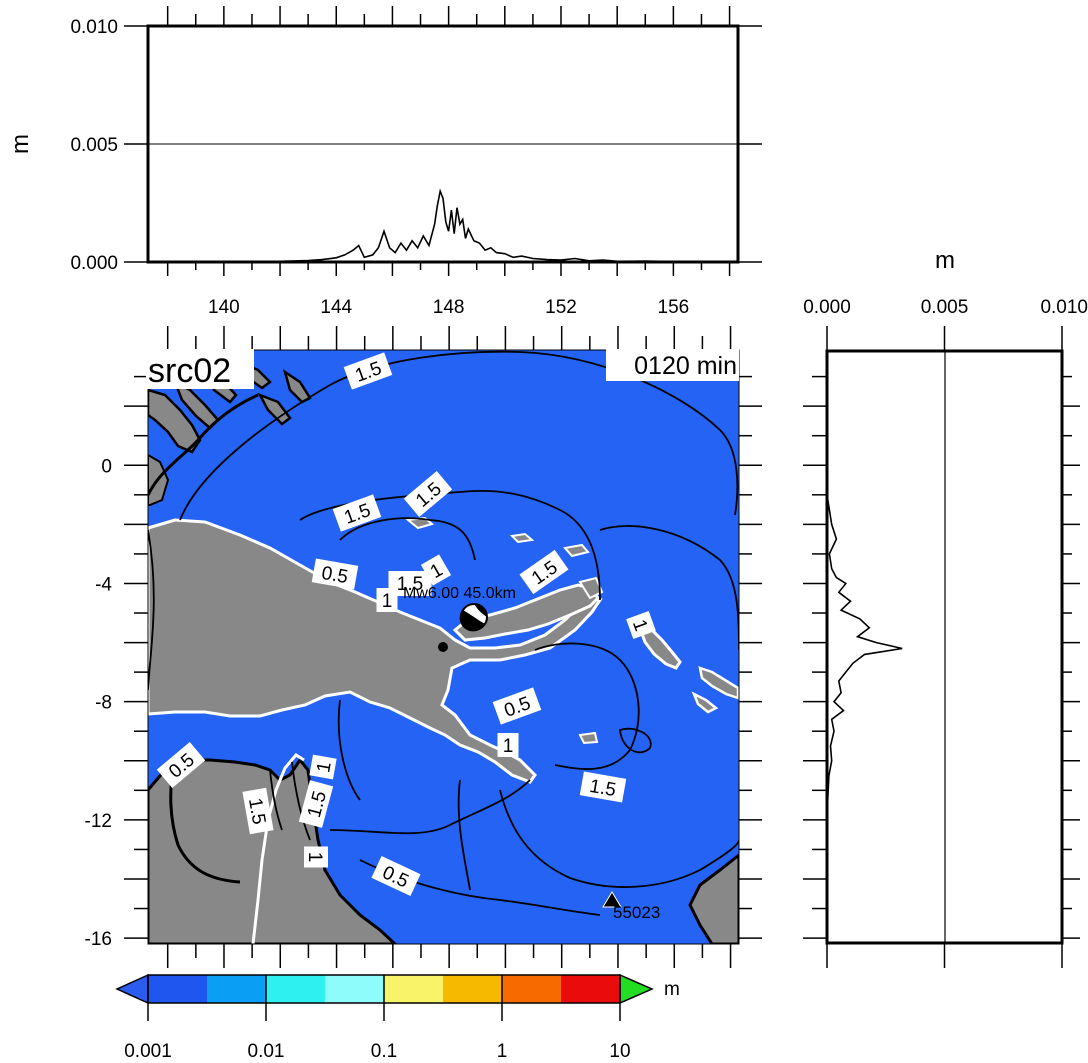  Describe the element at coordinates (1064, 307) in the screenshot. I see `right-x-tick-label: 0.010` at that location.